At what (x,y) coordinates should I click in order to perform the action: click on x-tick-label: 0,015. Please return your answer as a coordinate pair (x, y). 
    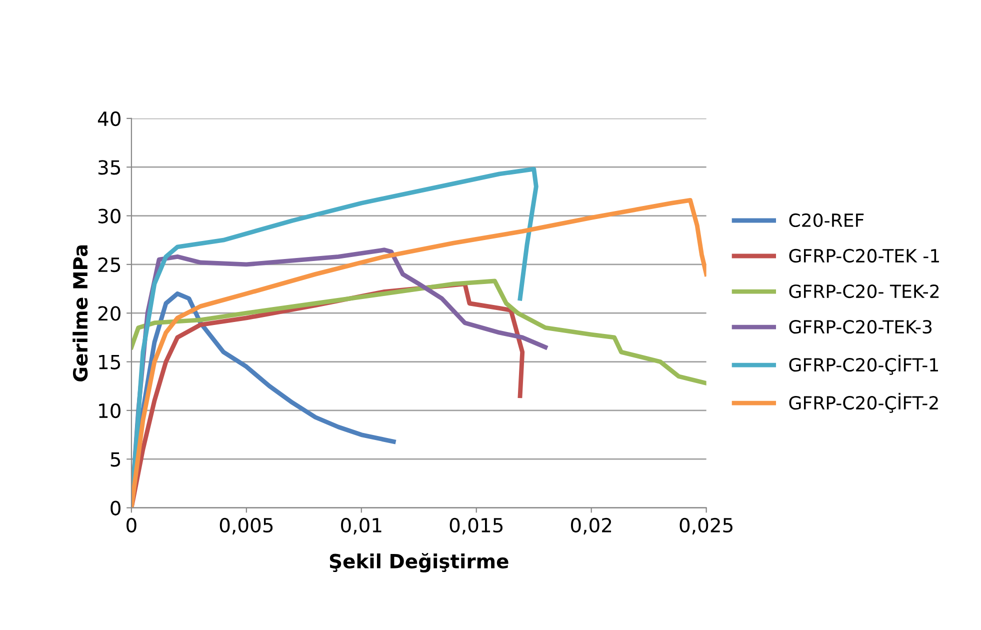
    Looking at the image, I should click on (476, 526).